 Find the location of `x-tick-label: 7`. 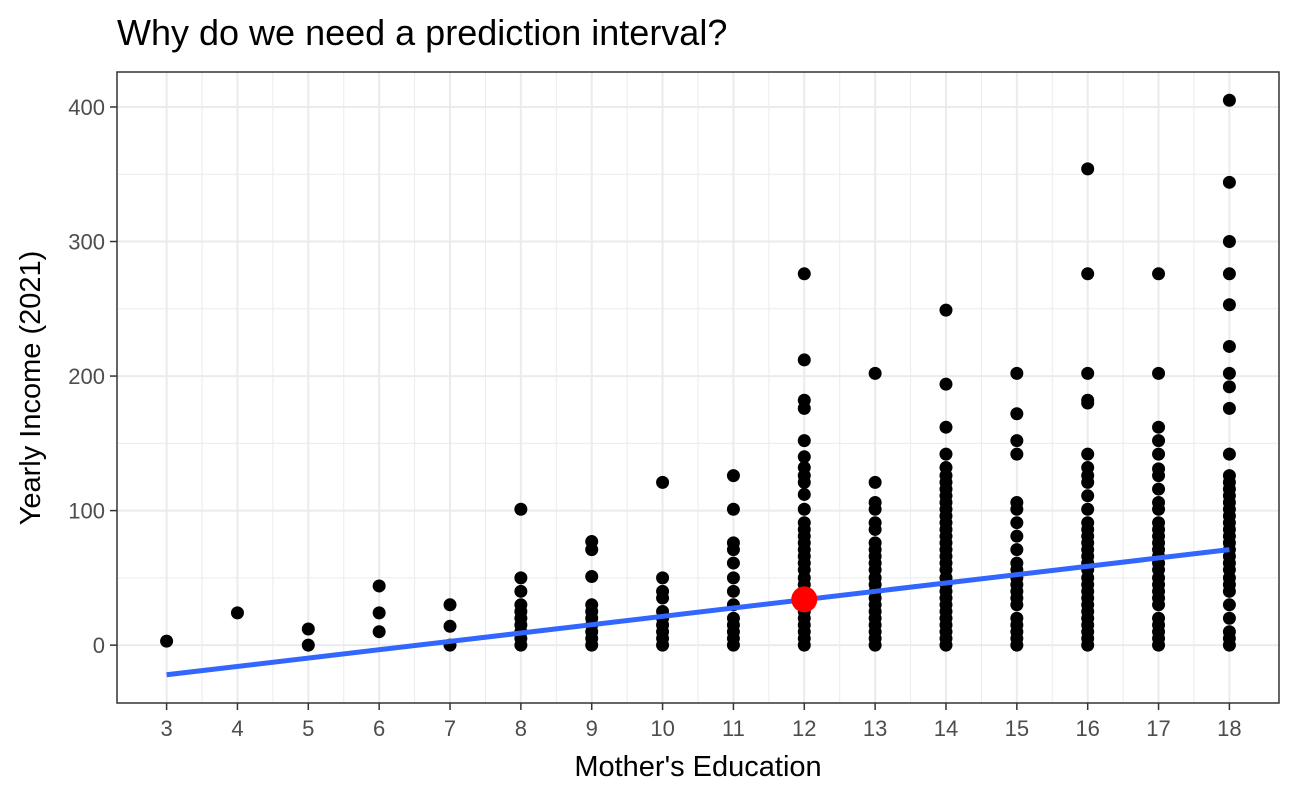

x-tick-label: 7 is located at coordinates (450, 728).